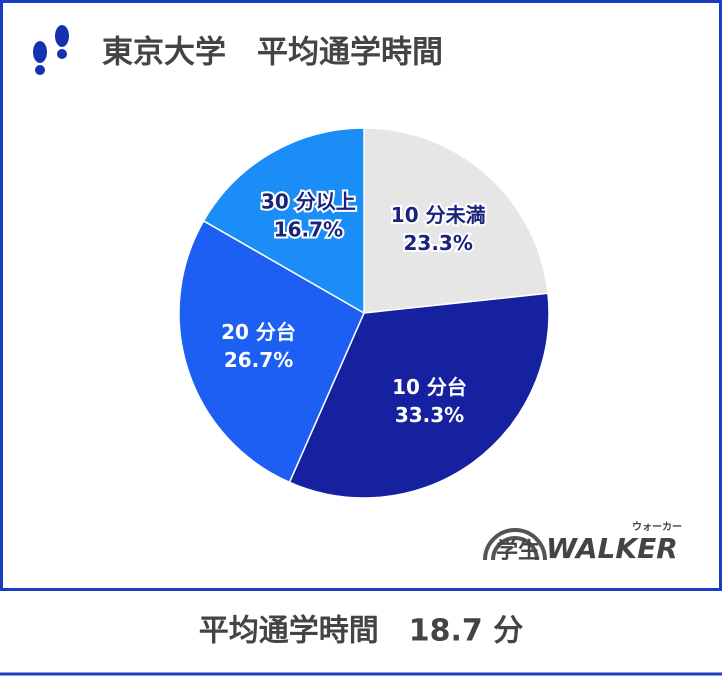 The image size is (722, 676). Describe the element at coordinates (657, 527) in the screenshot. I see `logo-reading: ウォーカー` at that location.